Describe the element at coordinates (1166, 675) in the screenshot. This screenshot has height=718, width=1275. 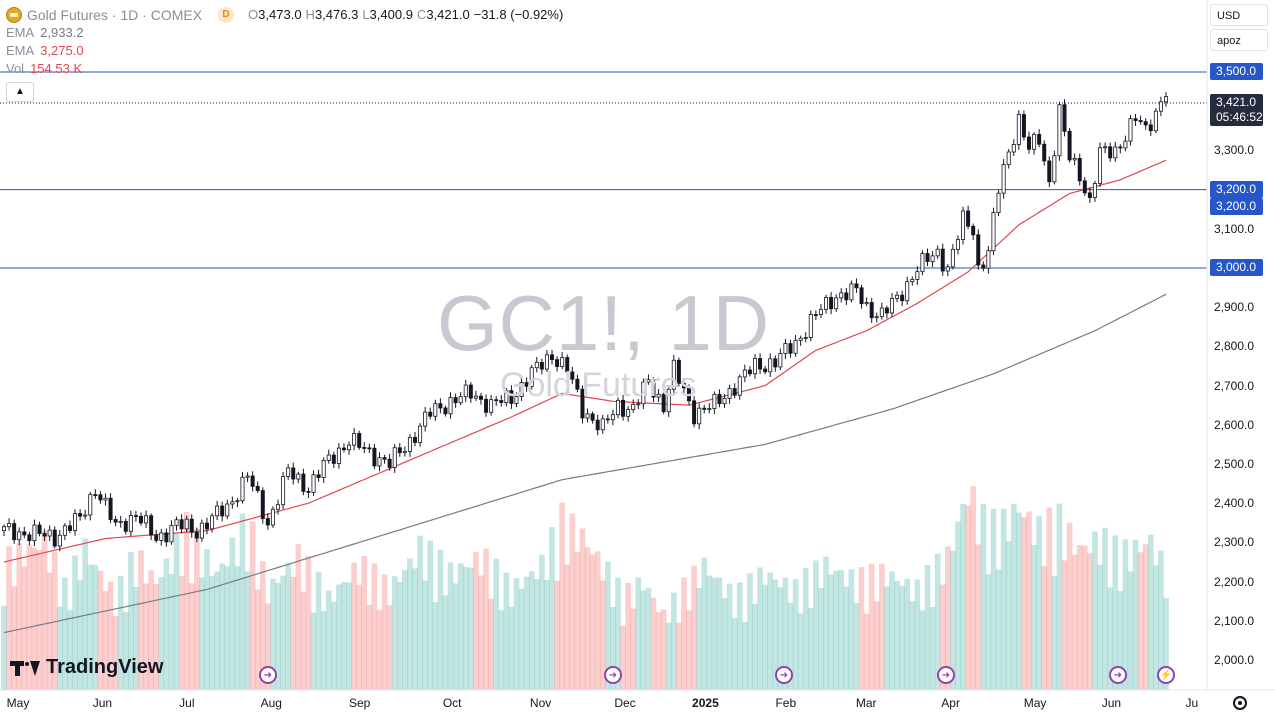
I see `lightning-event-icon: ⚡` at that location.